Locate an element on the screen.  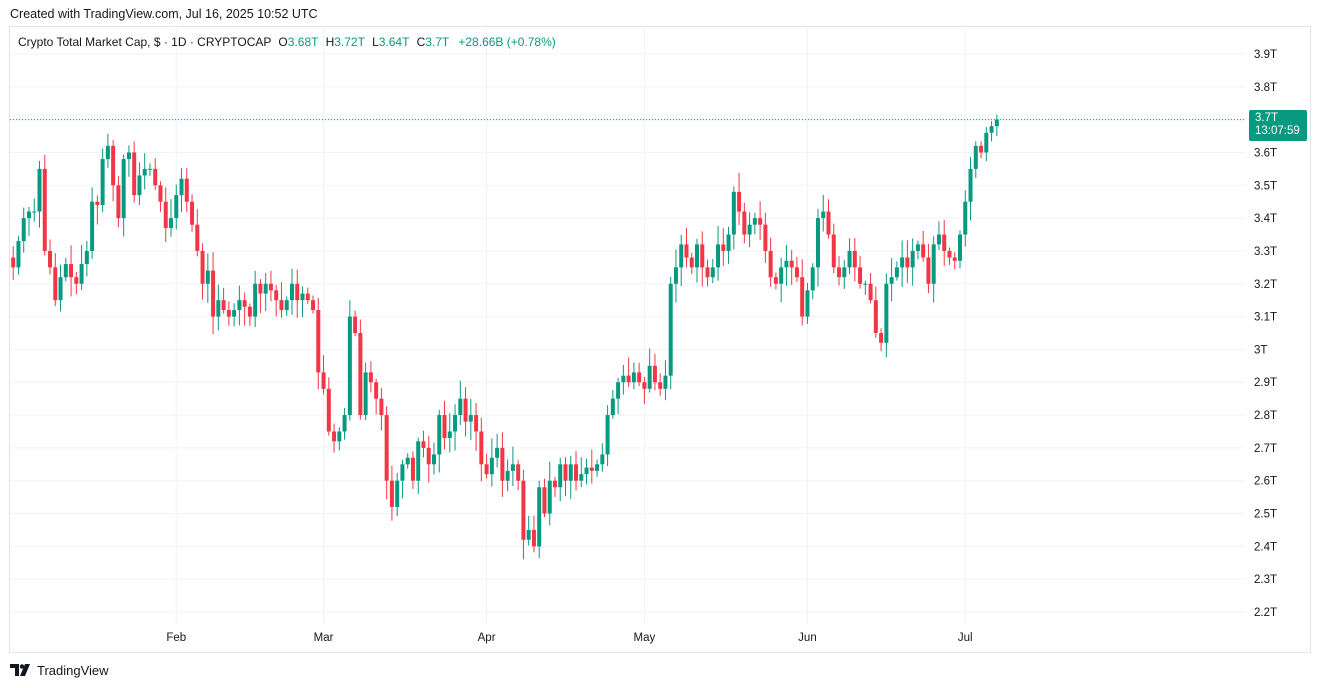
time-tick-label: Mar is located at coordinates (324, 638).